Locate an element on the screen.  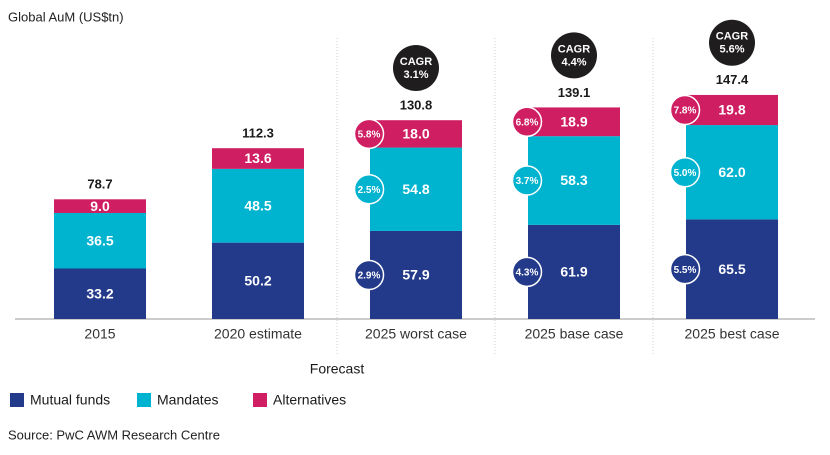
bar-value-label: 19.8 is located at coordinates (731, 110).